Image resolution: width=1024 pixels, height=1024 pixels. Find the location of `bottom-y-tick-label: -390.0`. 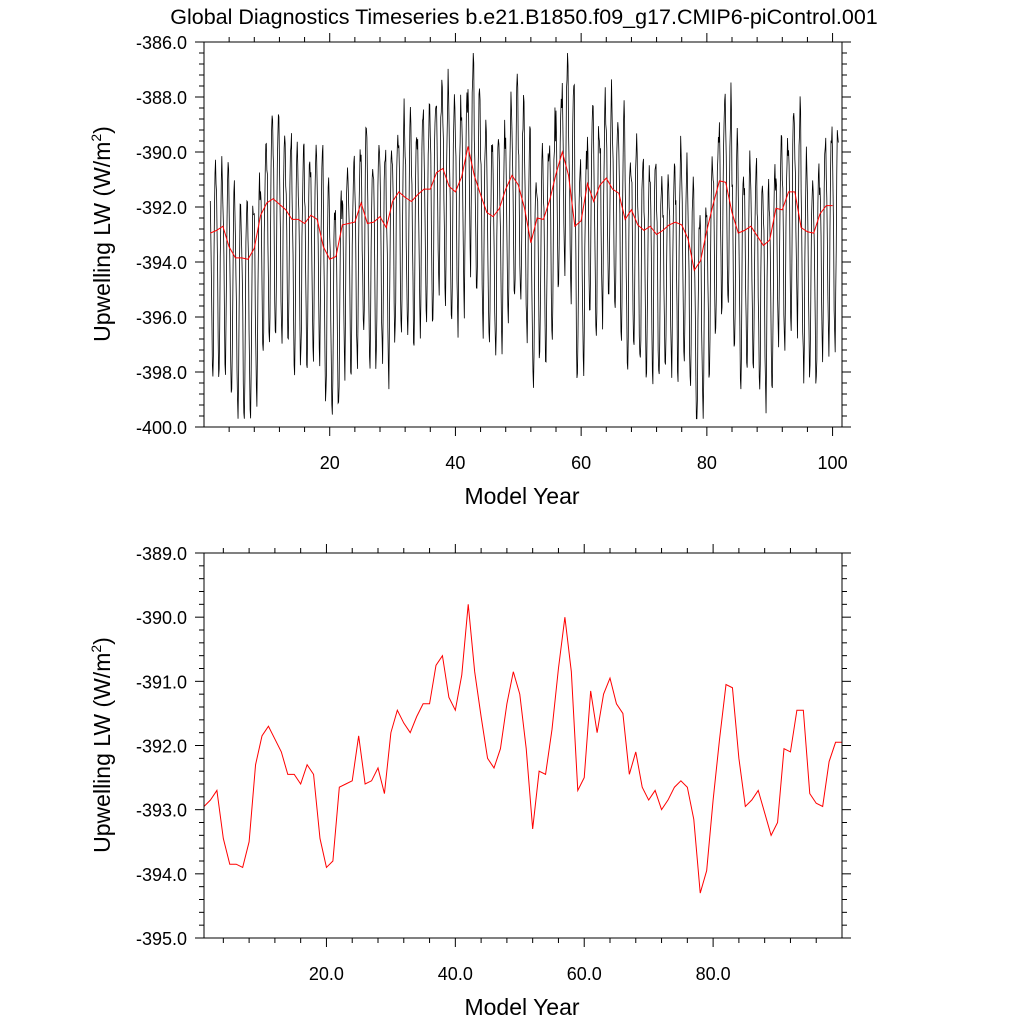

bottom-y-tick-label: -390.0 is located at coordinates (161, 618).